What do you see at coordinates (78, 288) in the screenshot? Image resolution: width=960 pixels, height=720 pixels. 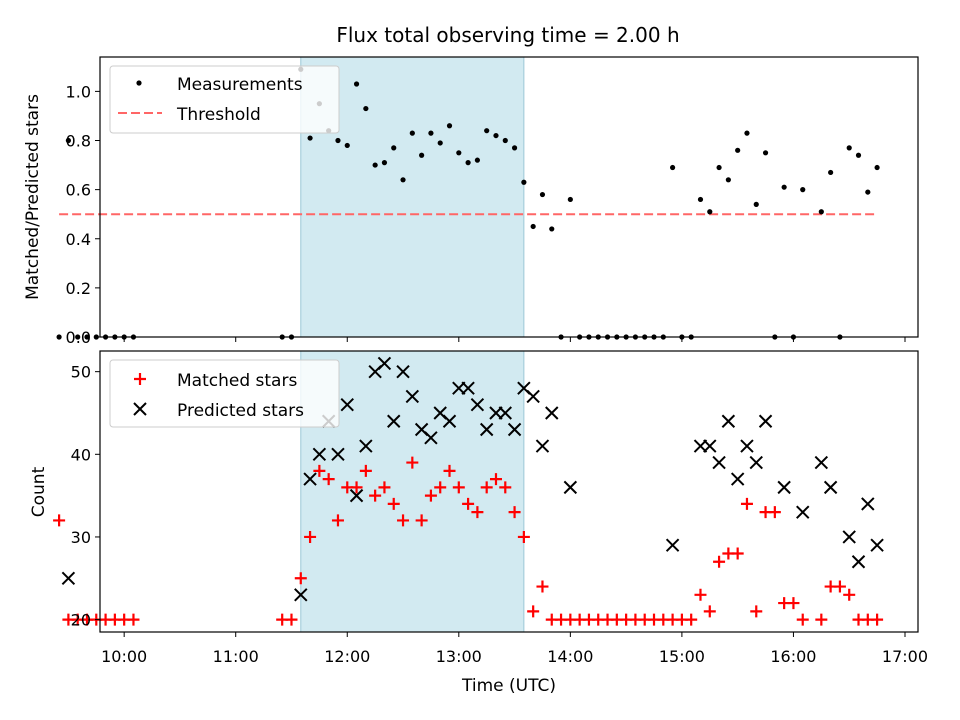 I see `top-y-tick-label: 0.2` at bounding box center [78, 288].